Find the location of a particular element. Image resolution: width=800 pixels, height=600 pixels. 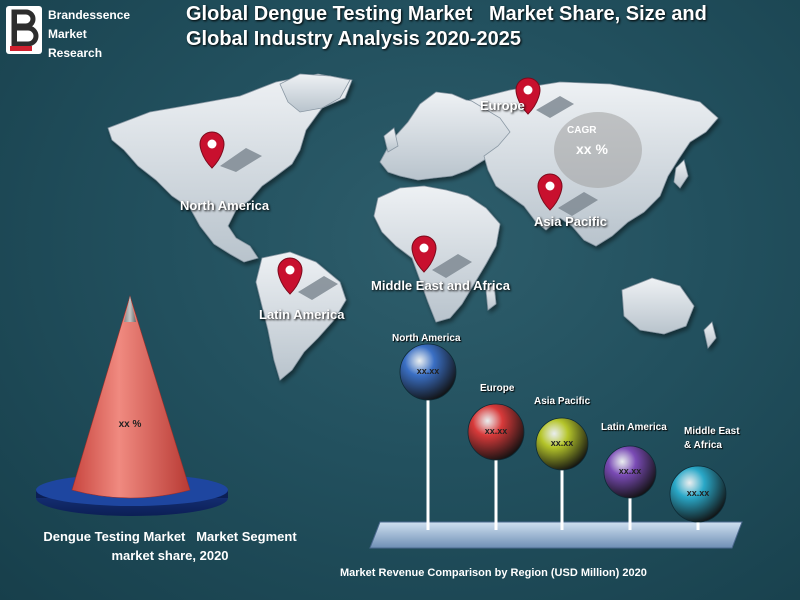

region-label-north-america: North America is located at coordinates (225, 205).